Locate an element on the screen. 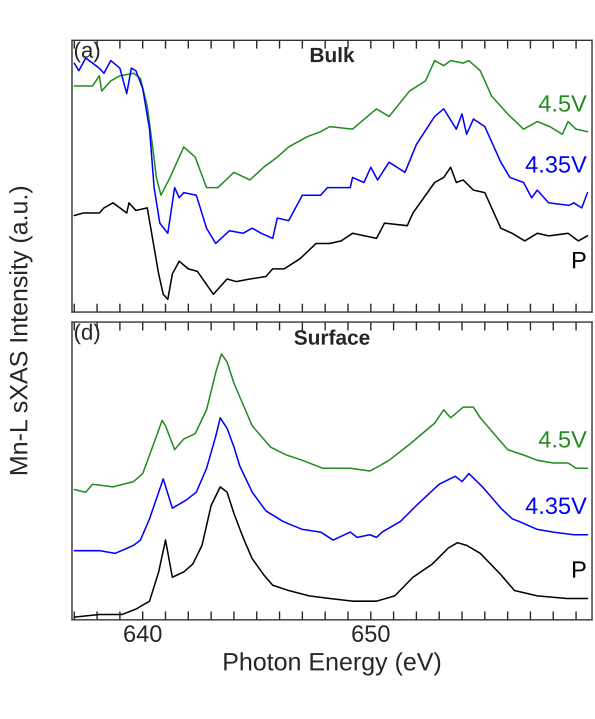 This screenshot has height=719, width=595. x-tick-label: 640 is located at coordinates (143, 633).